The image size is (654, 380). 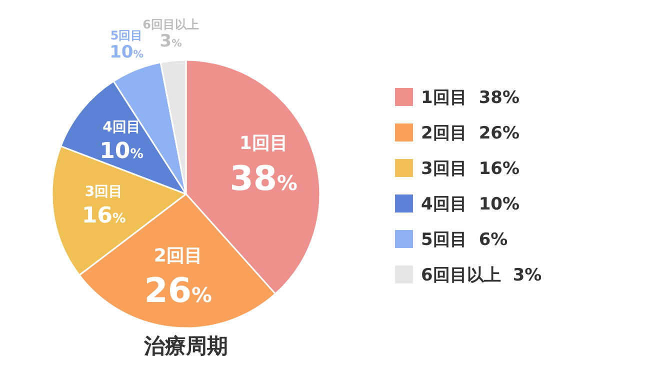 What do you see at coordinates (444, 240) in the screenshot?
I see `legend-label: 5回目` at bounding box center [444, 240].